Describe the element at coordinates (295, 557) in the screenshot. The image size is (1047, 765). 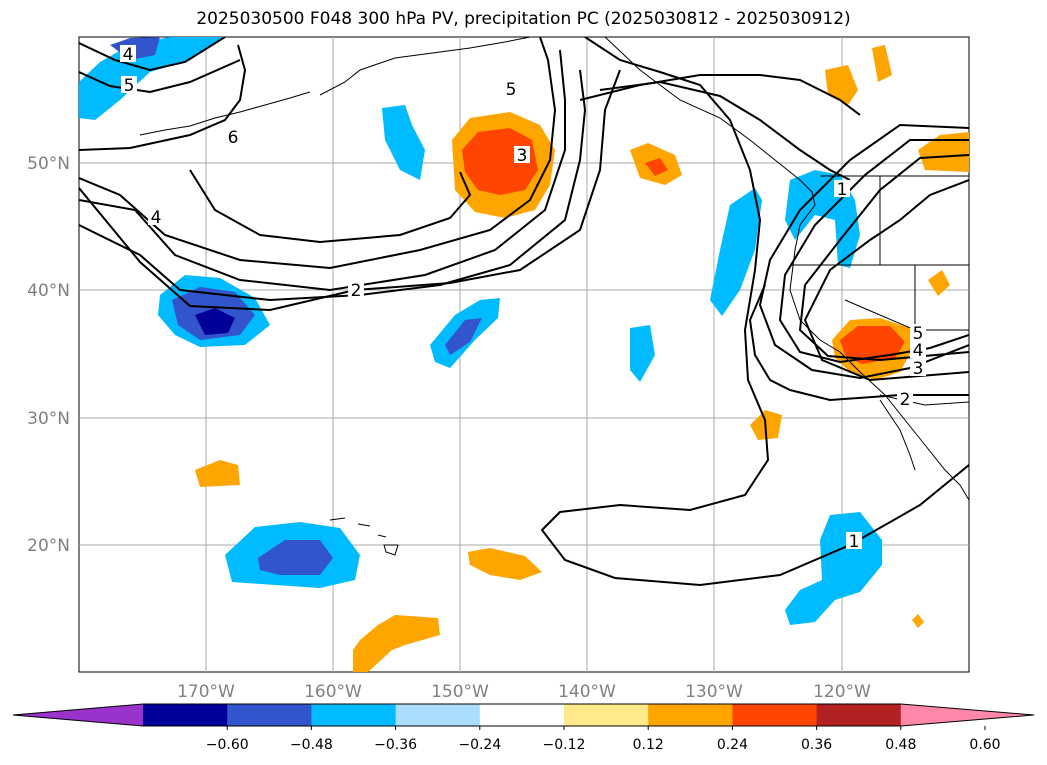
I see `anomaly-hawaii-west-core` at that location.